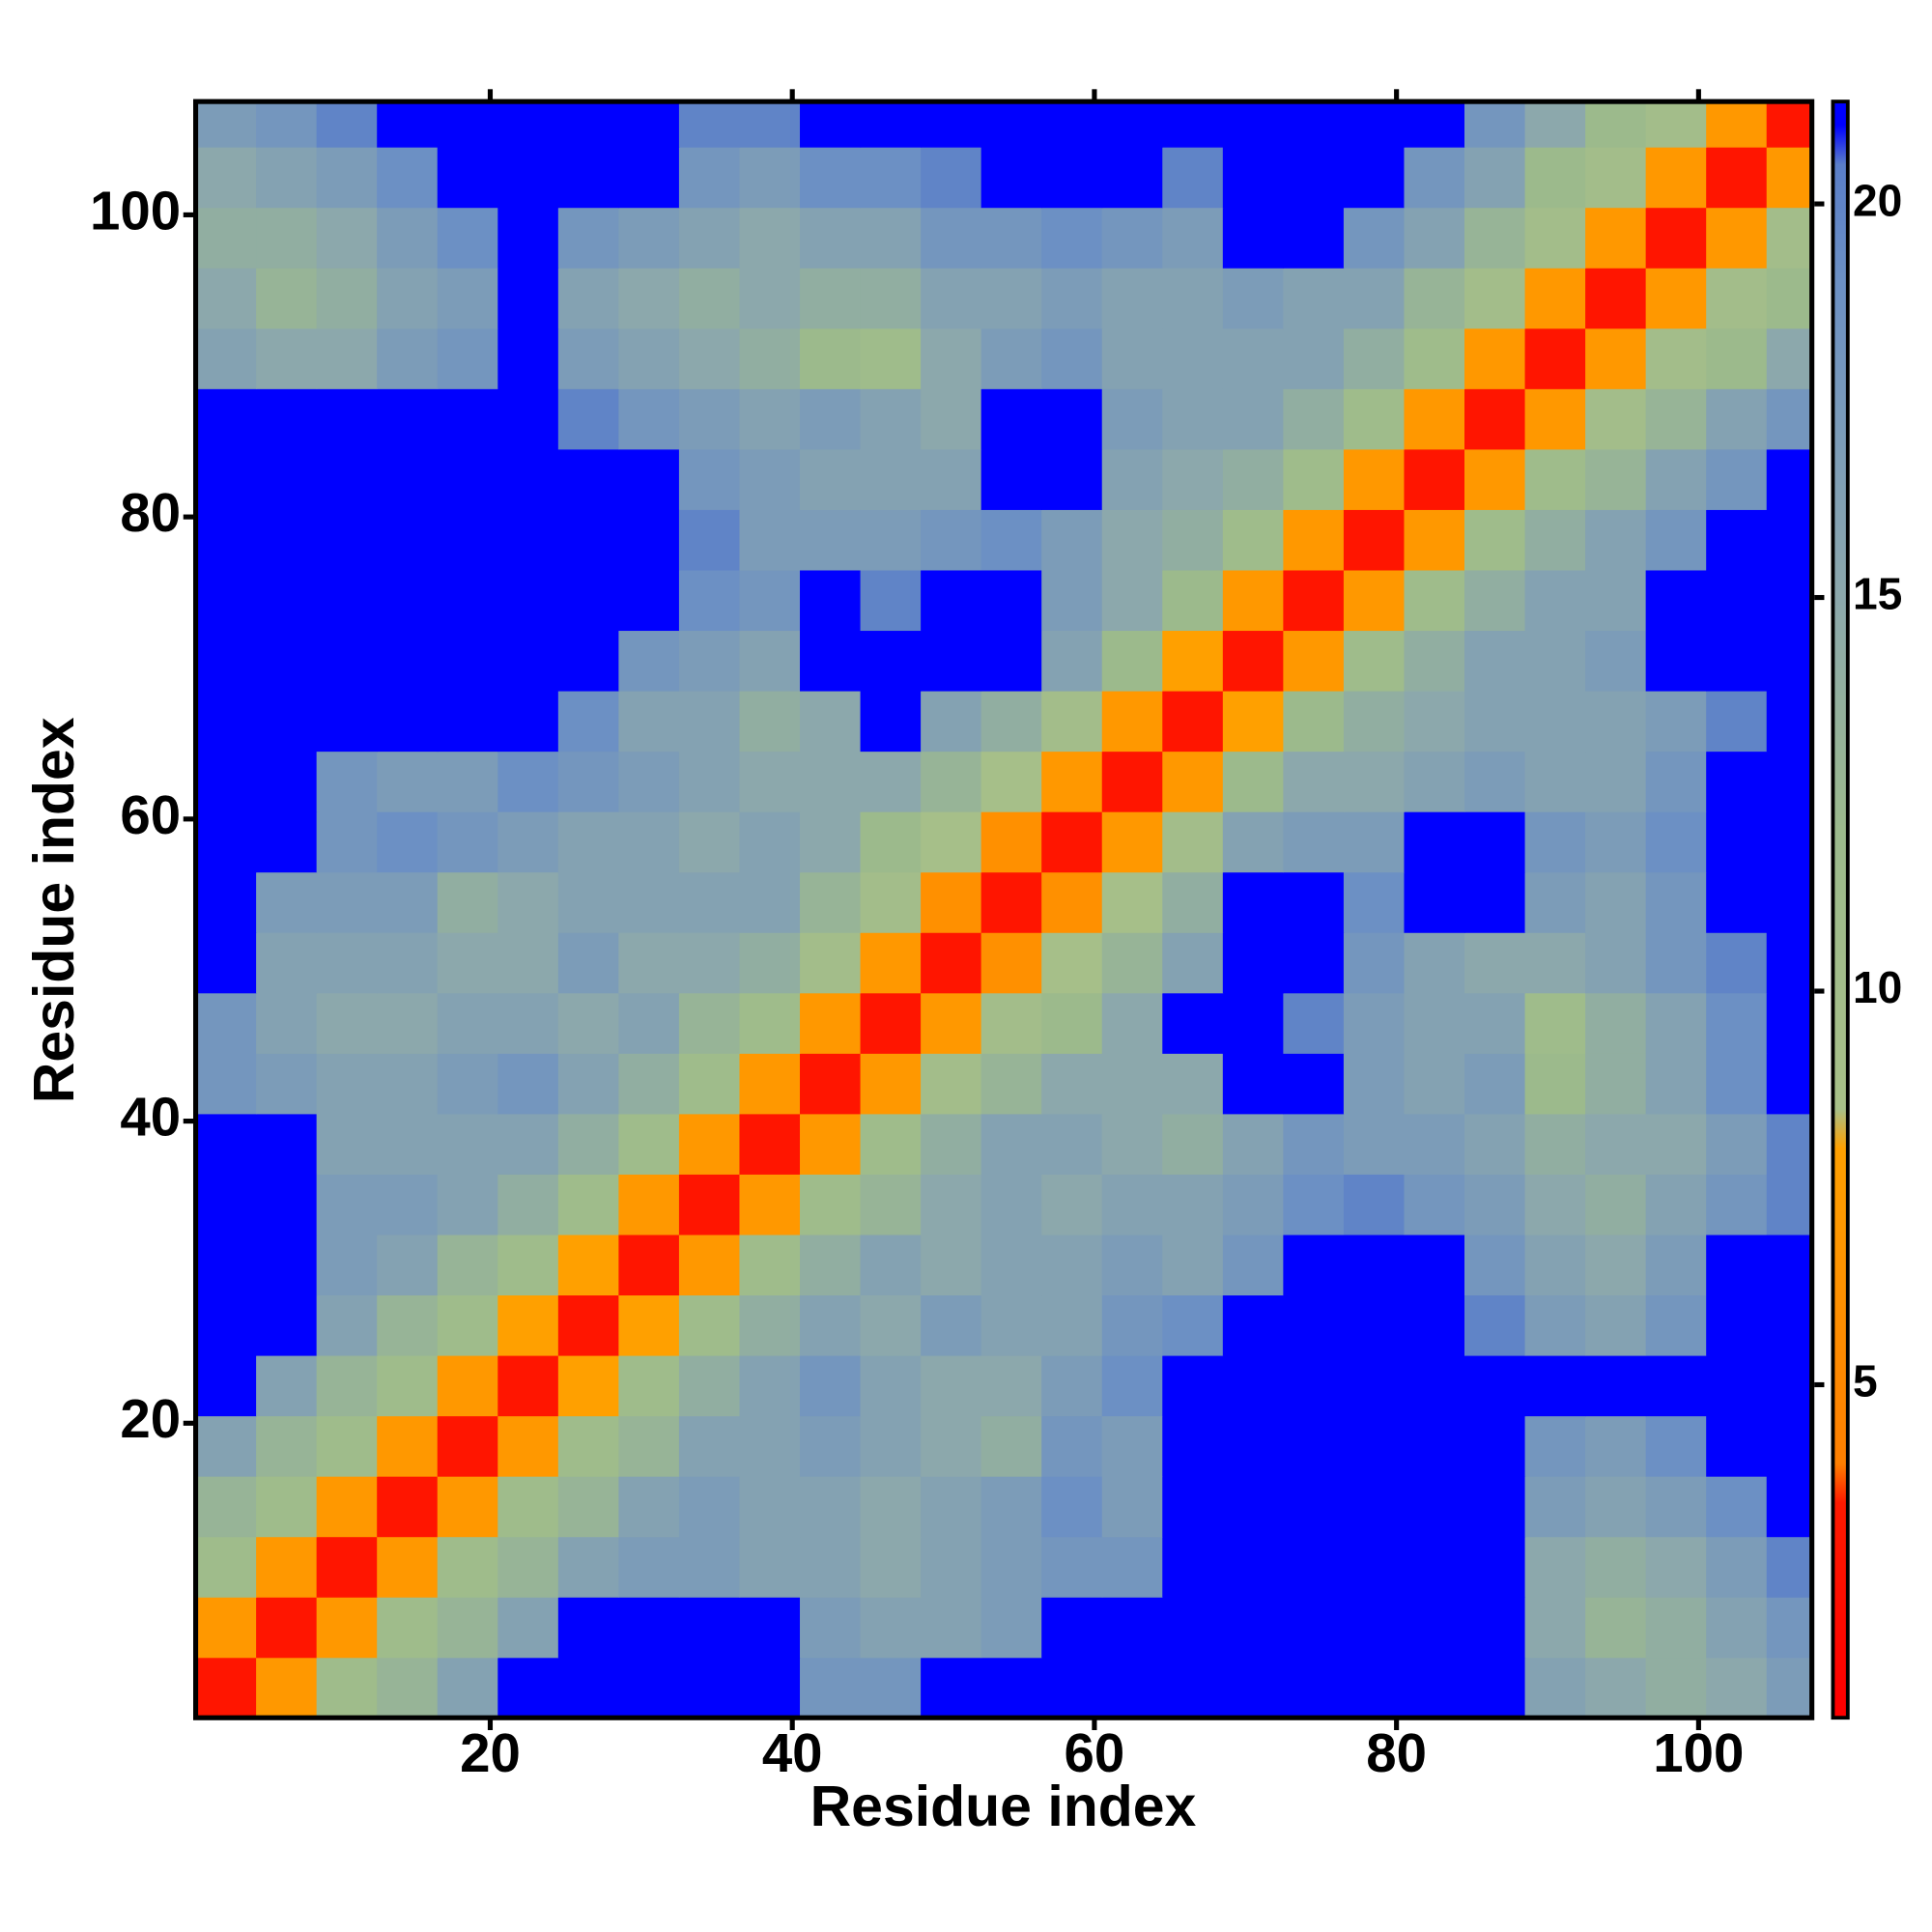 The width and height of the screenshot is (1932, 1932). I want to click on y-tick-label: 20, so click(150, 1418).